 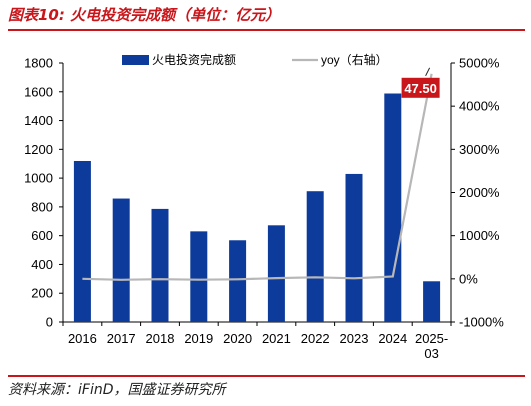 I want to click on x-tick-label: 2019, so click(x=198, y=338).